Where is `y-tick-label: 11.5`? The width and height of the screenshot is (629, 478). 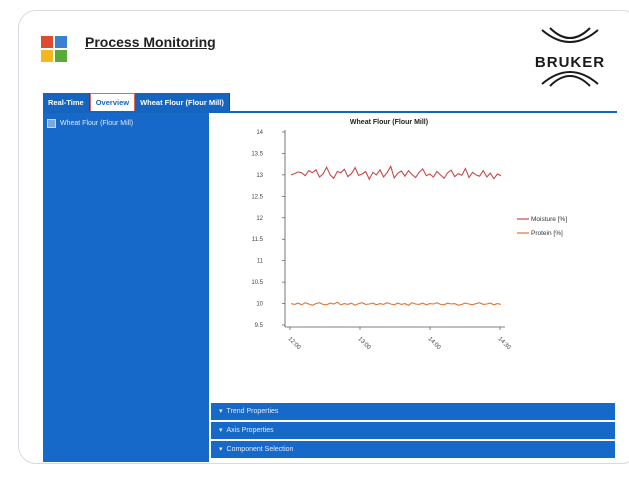
y-tick-label: 11.5 is located at coordinates (258, 240).